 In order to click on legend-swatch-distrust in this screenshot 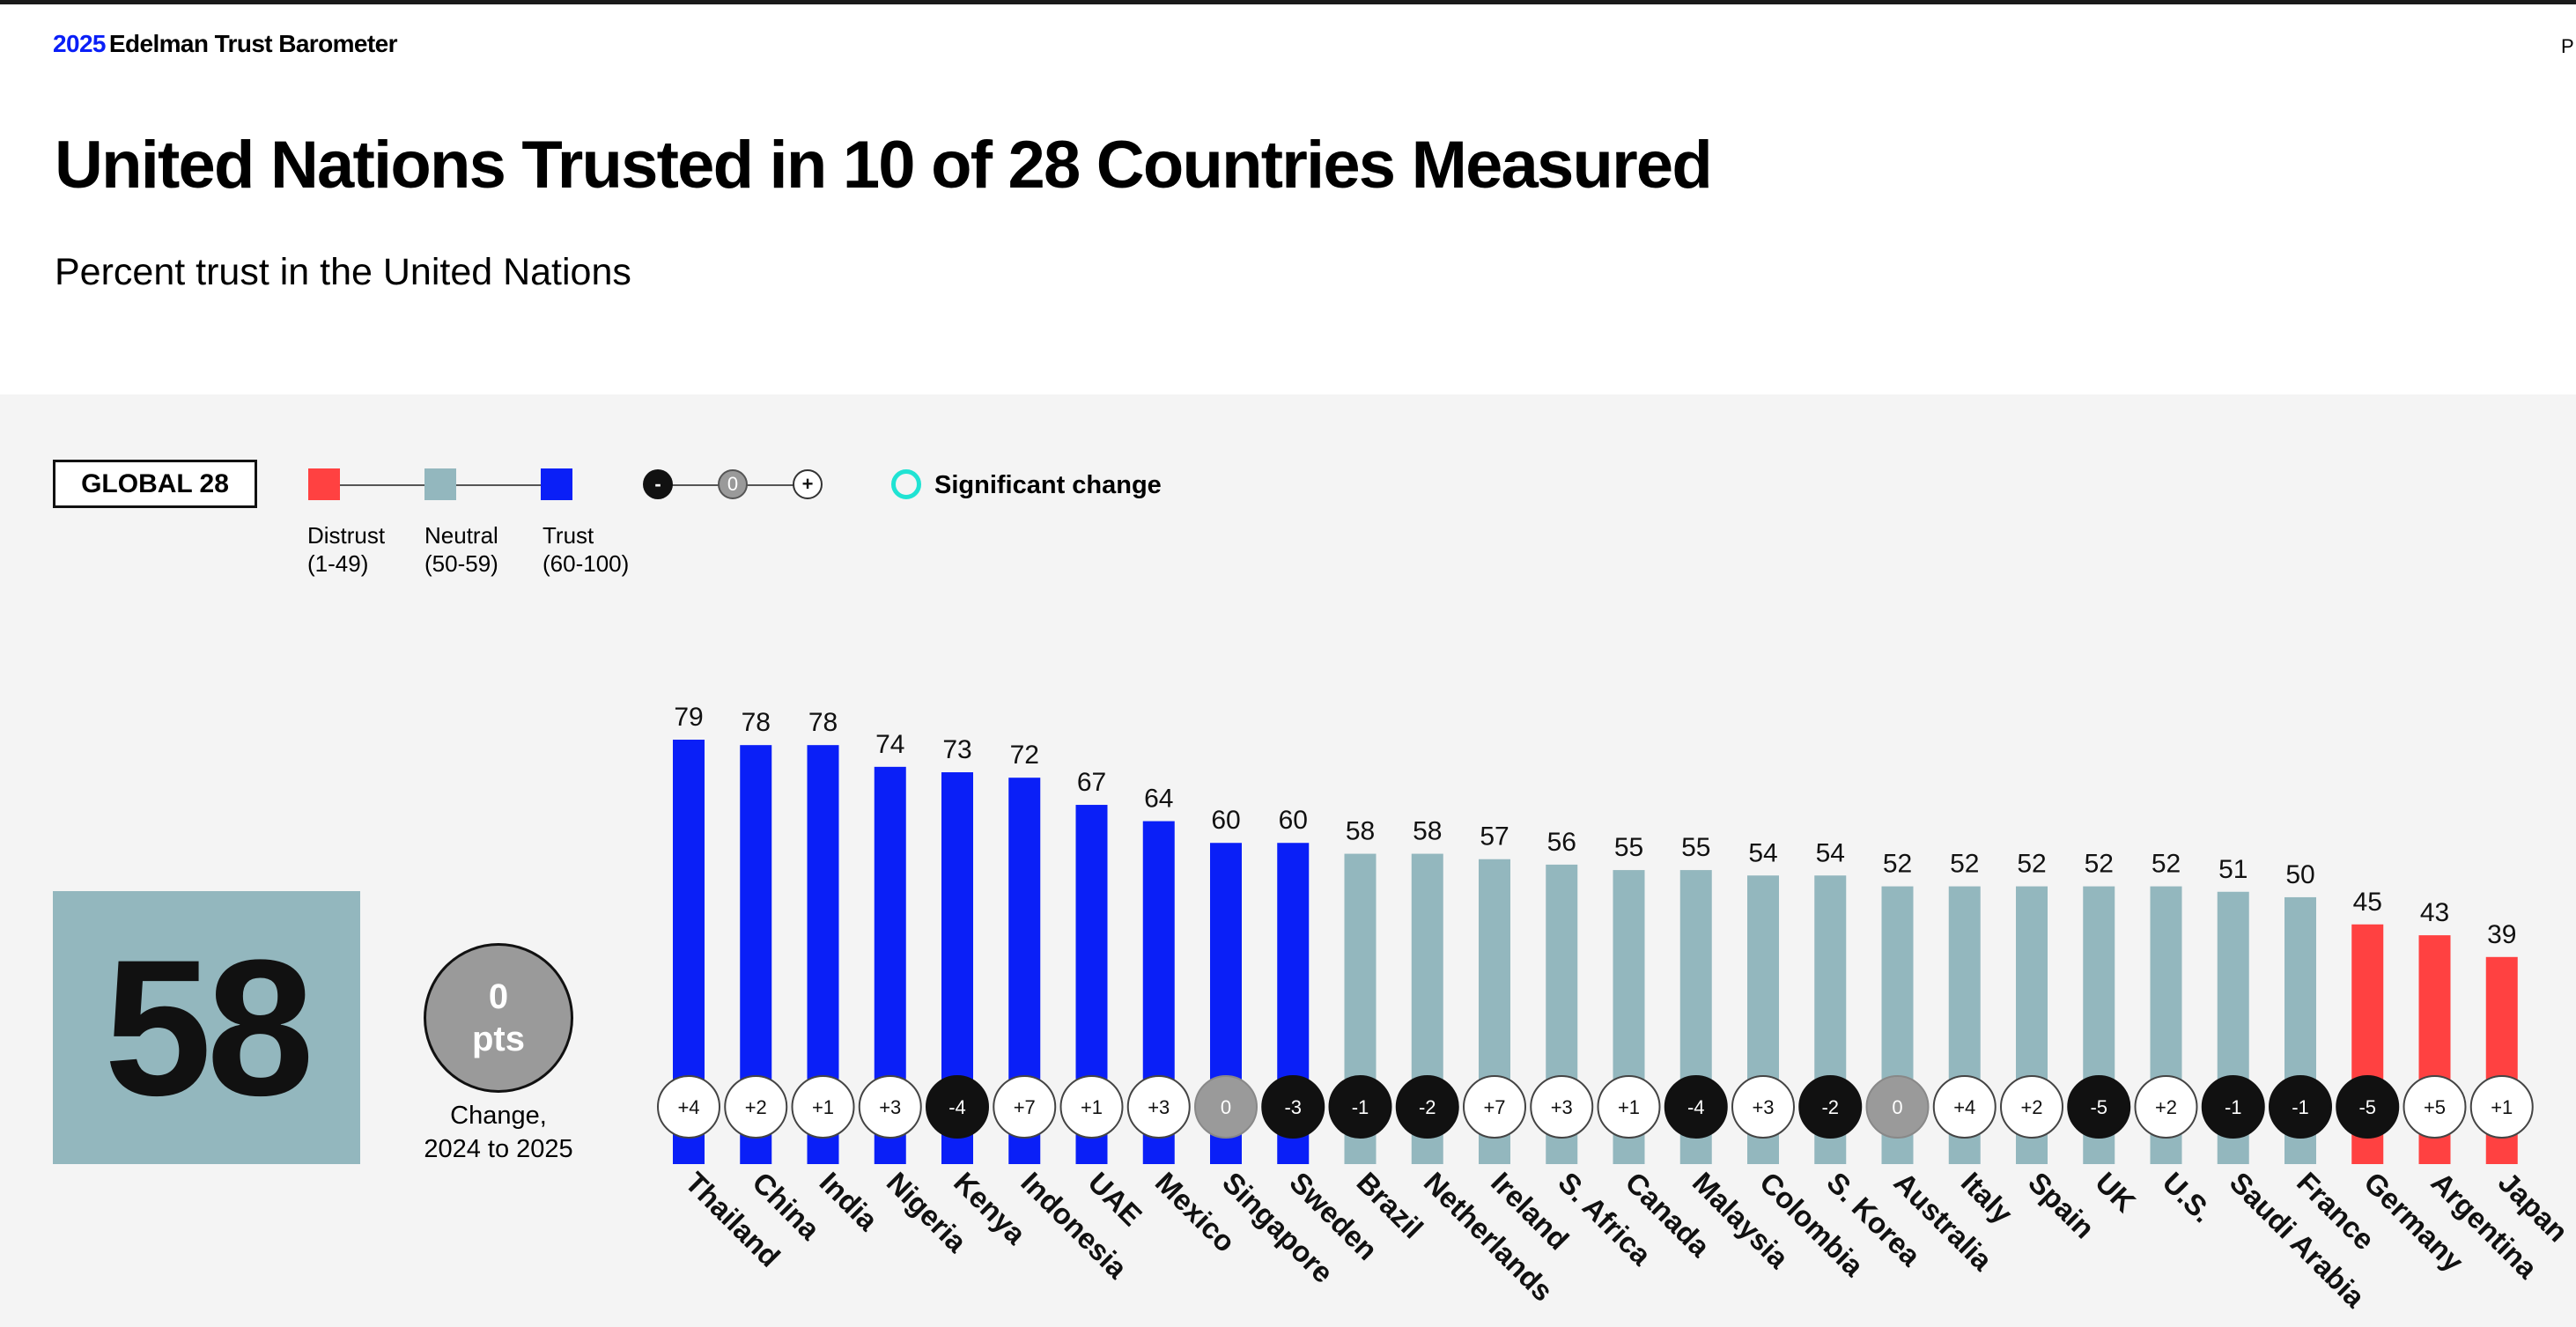, I will do `click(324, 484)`.